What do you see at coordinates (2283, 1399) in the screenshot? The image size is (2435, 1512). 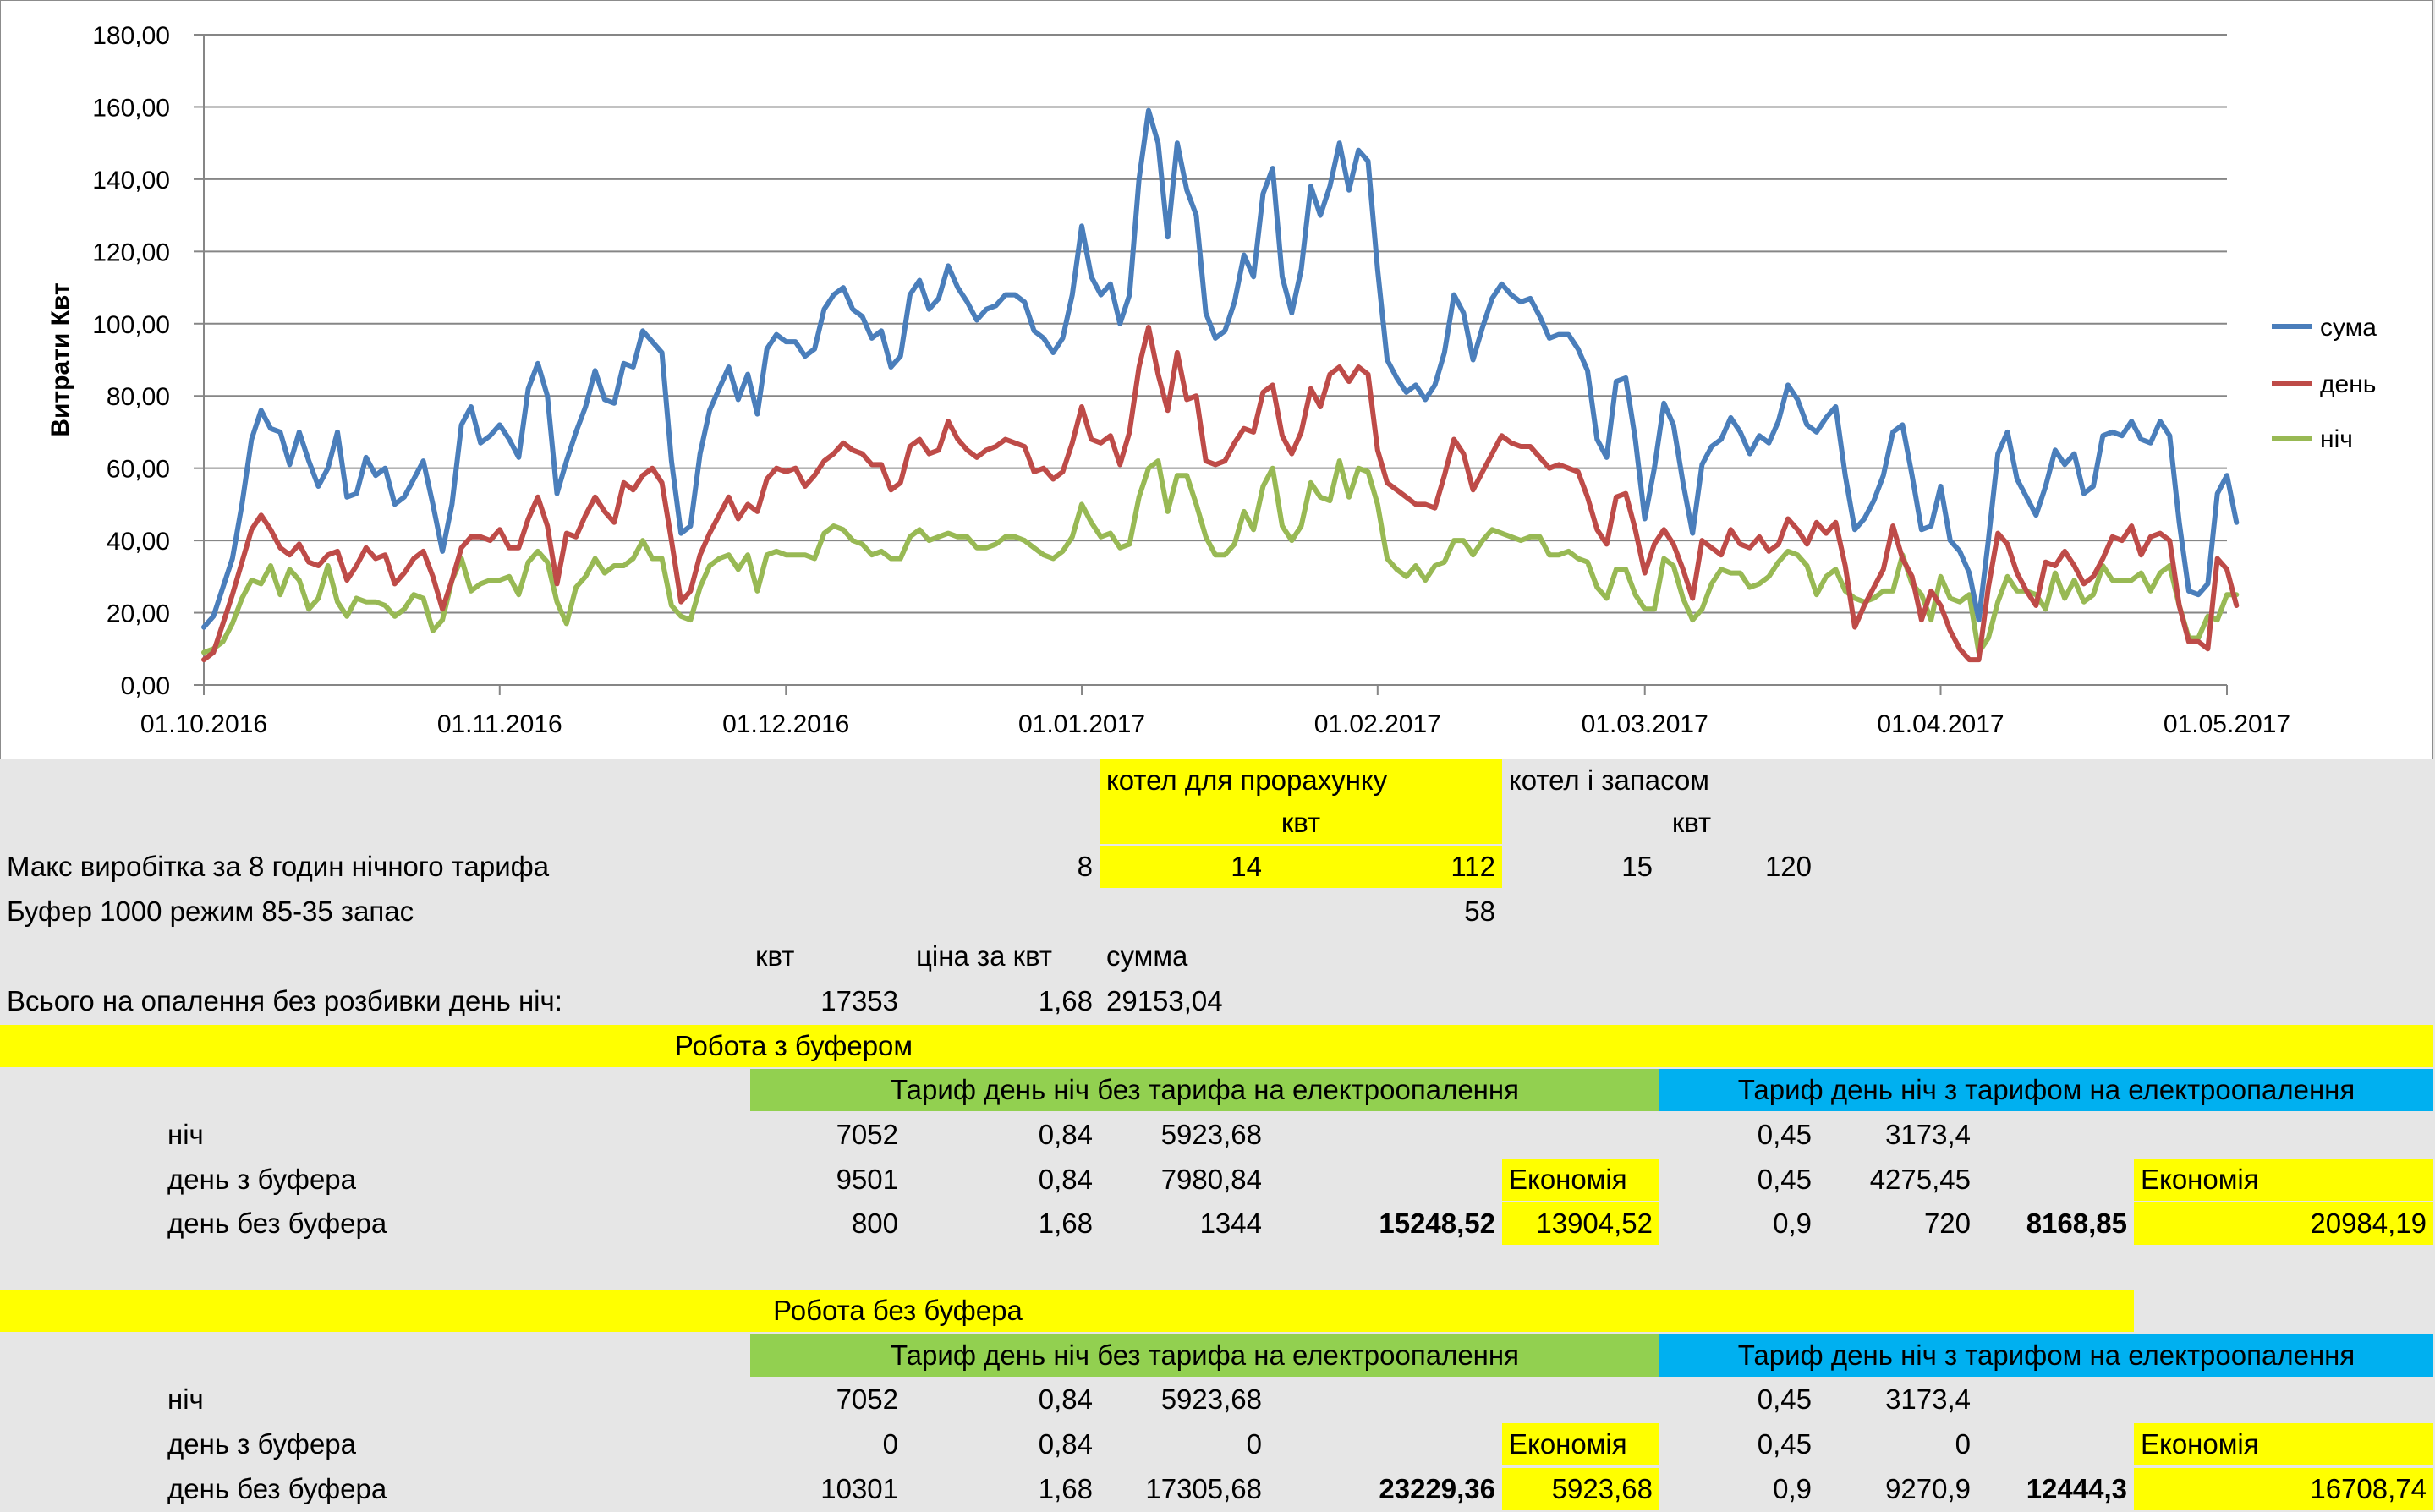 I see `without-buffer-row-0-econ-b` at bounding box center [2283, 1399].